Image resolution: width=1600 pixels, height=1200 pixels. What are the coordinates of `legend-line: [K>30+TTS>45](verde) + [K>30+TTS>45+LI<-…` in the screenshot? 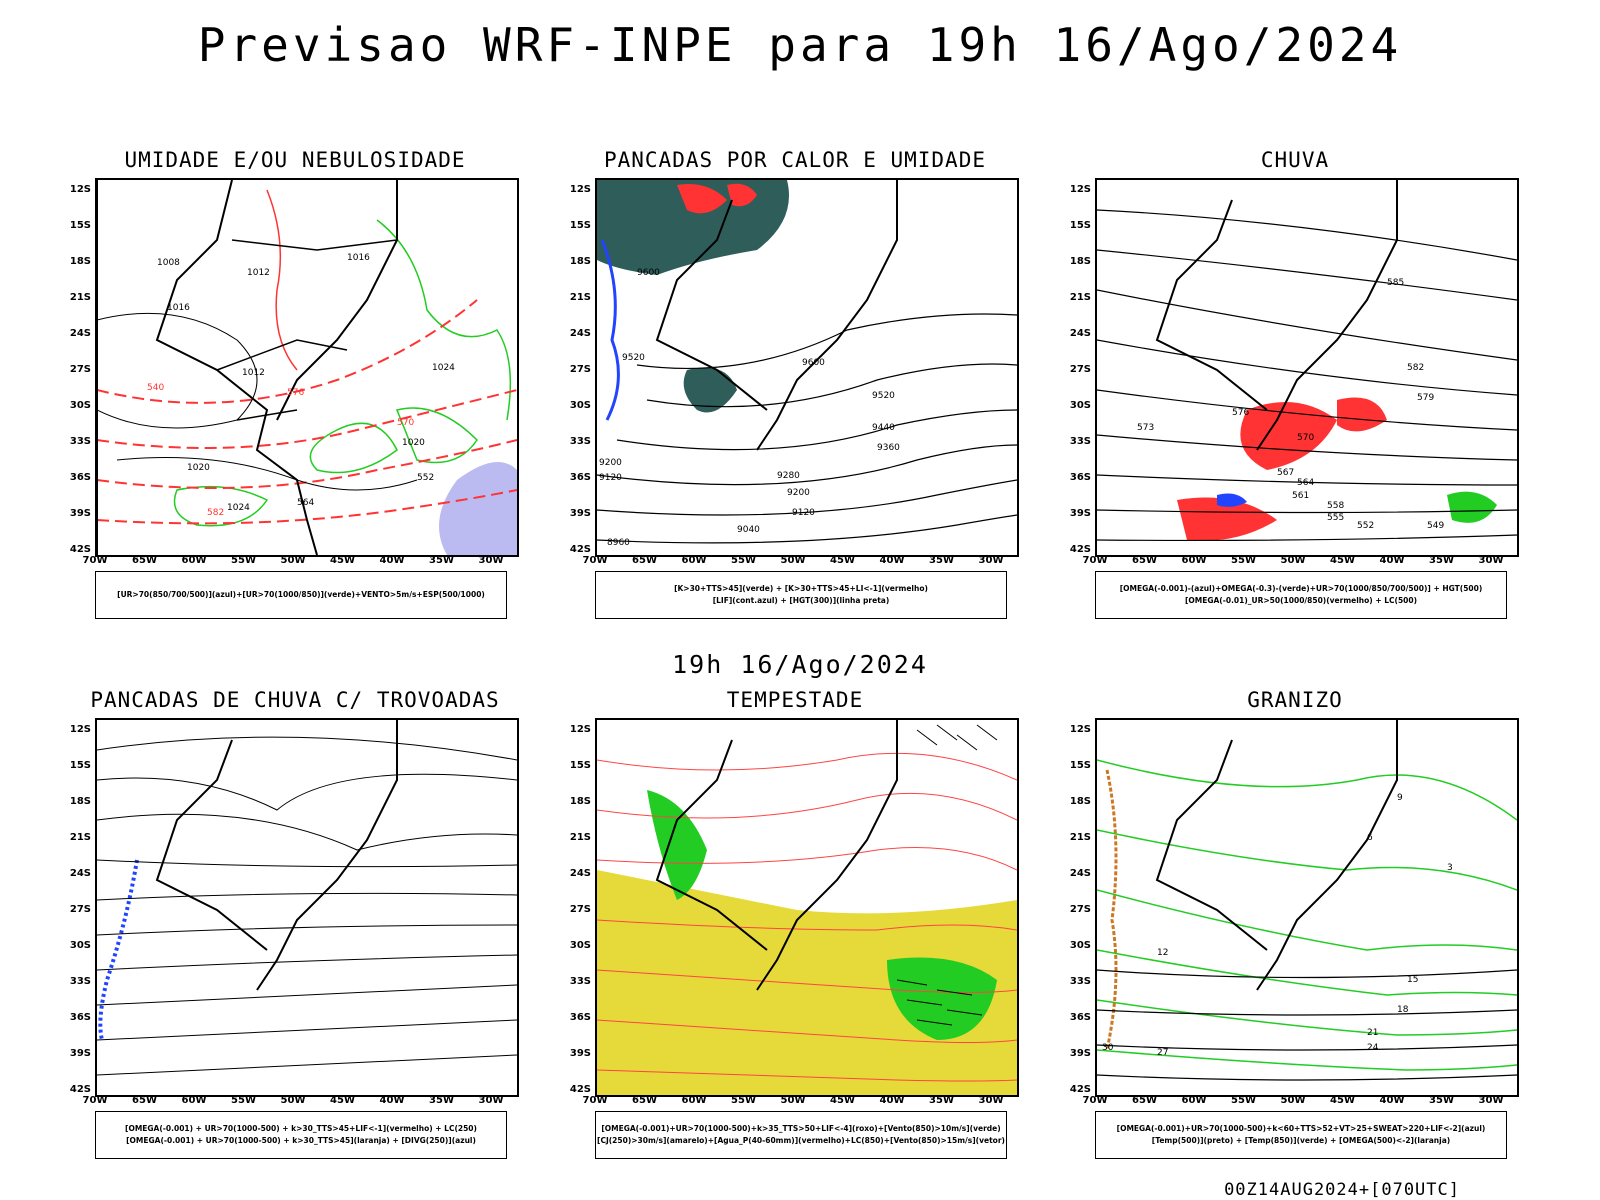 It's located at (801, 588).